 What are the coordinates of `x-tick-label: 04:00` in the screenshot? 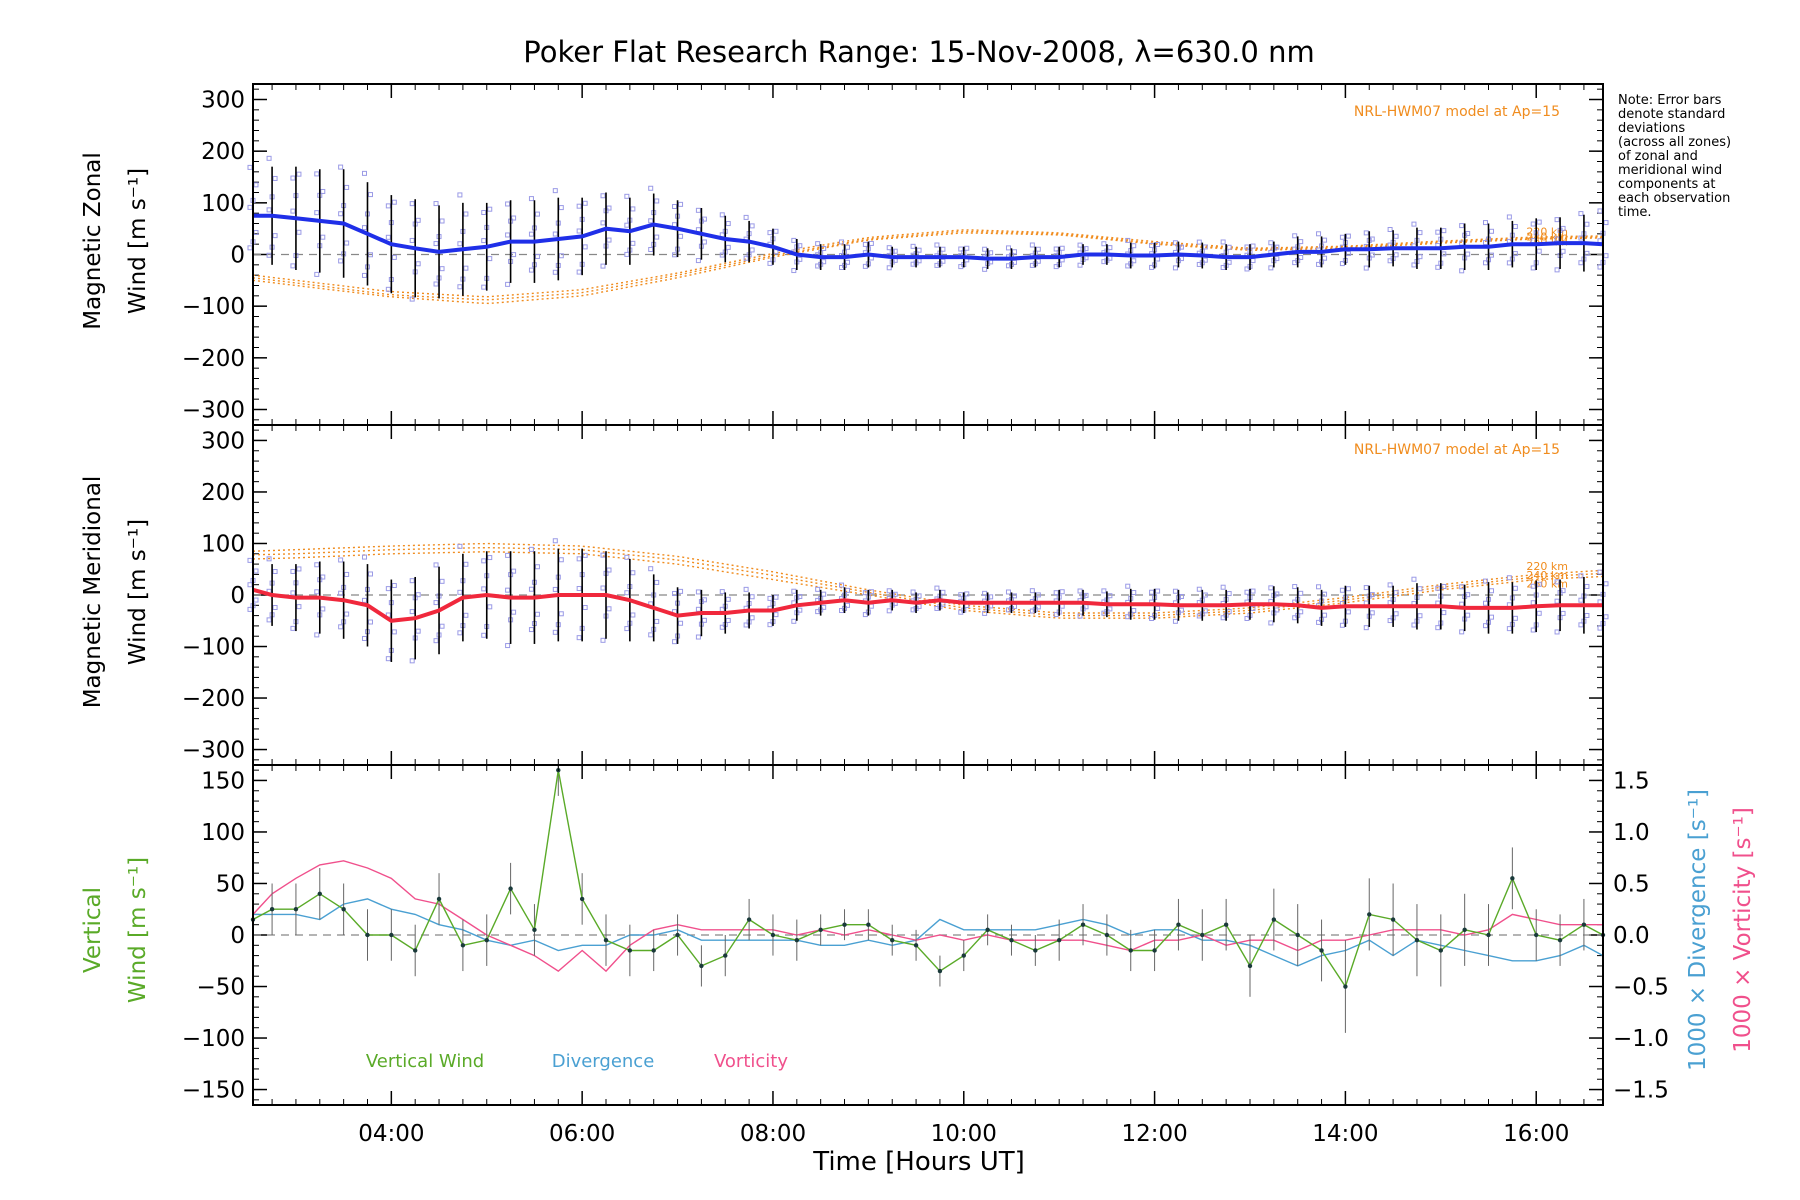 It's located at (391, 1134).